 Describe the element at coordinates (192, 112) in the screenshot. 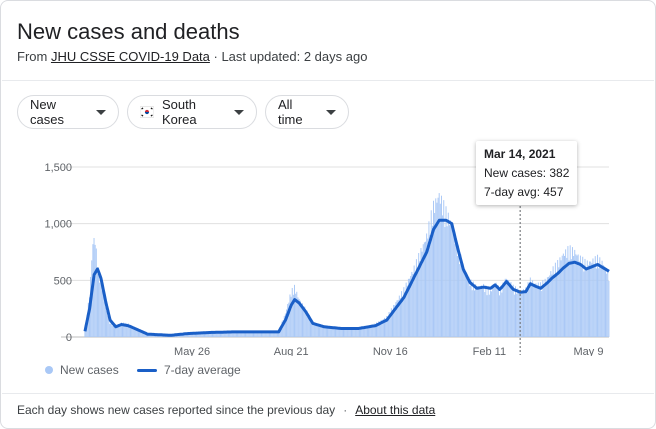

I see `location-dropdown: South Korea` at that location.